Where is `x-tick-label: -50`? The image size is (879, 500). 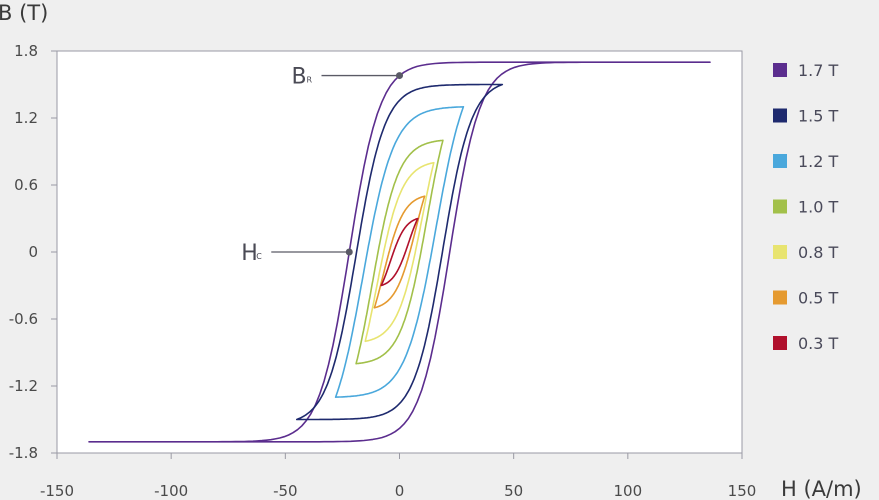
x-tick-label: -50 is located at coordinates (285, 491).